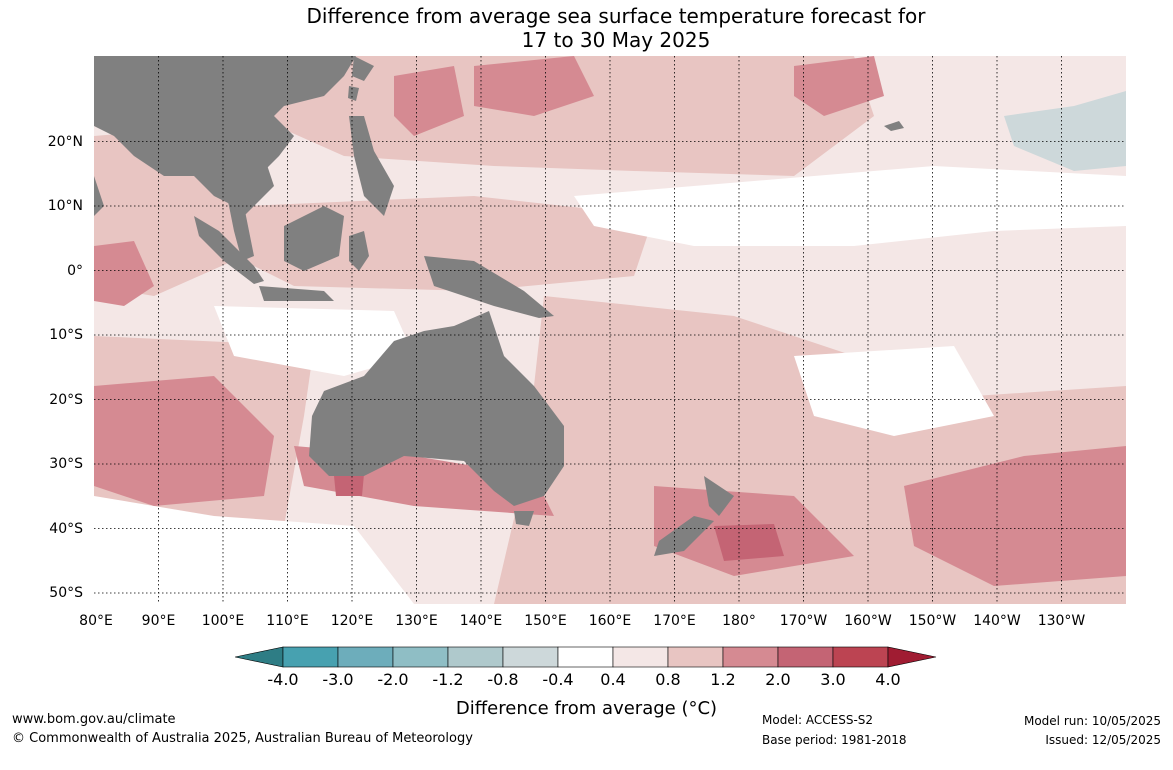 The height and width of the screenshot is (770, 1173). What do you see at coordinates (363, 68) in the screenshot?
I see `land-japan` at bounding box center [363, 68].